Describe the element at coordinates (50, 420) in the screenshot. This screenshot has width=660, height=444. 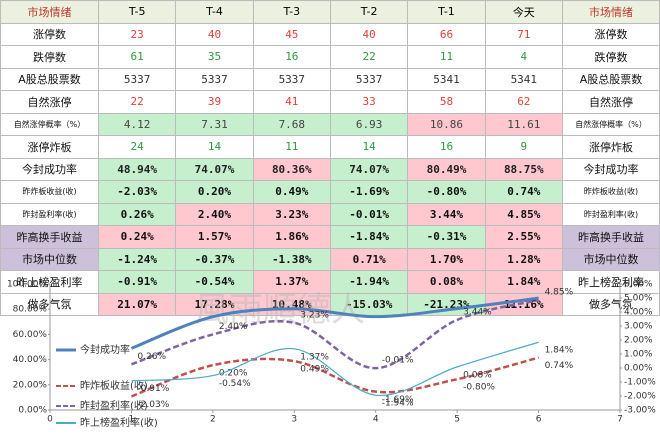
I see `x-tick-label: 0` at that location.